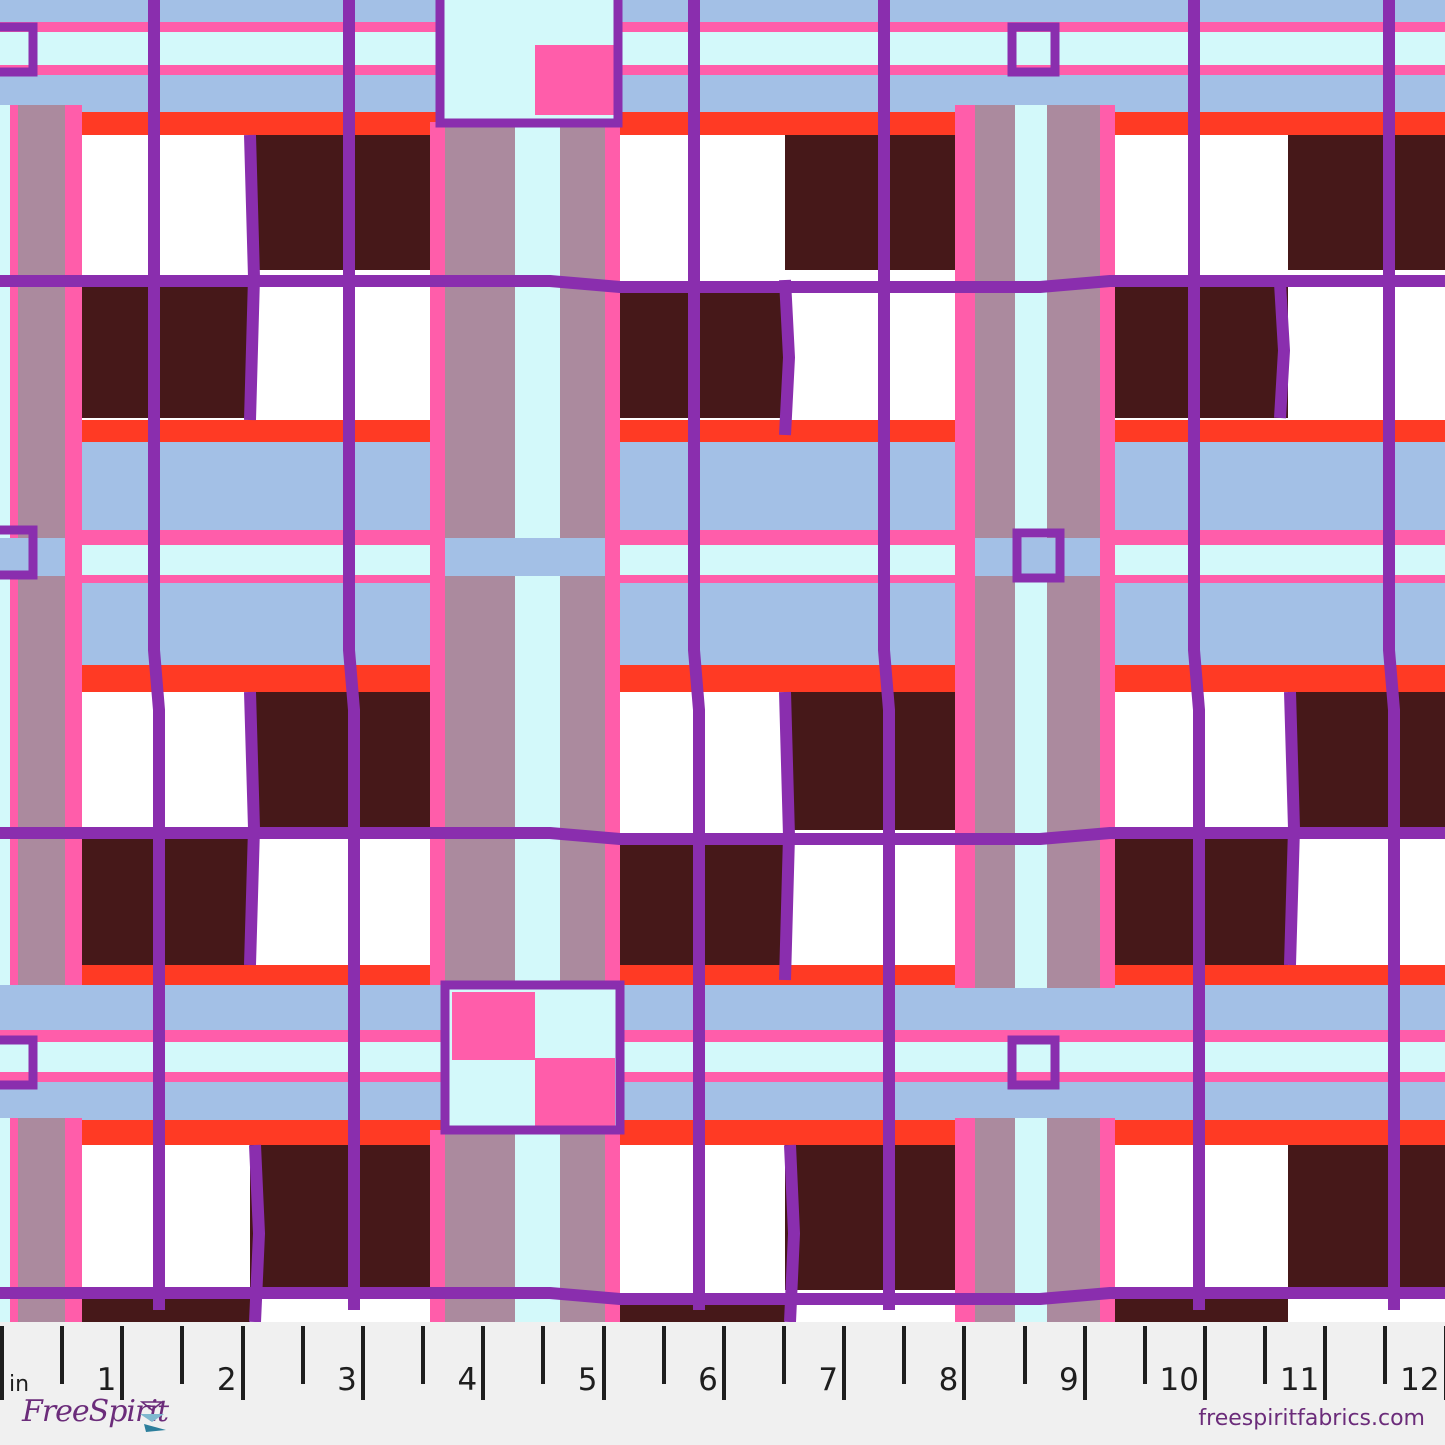  I want to click on outlined-square, so click(529, 64).